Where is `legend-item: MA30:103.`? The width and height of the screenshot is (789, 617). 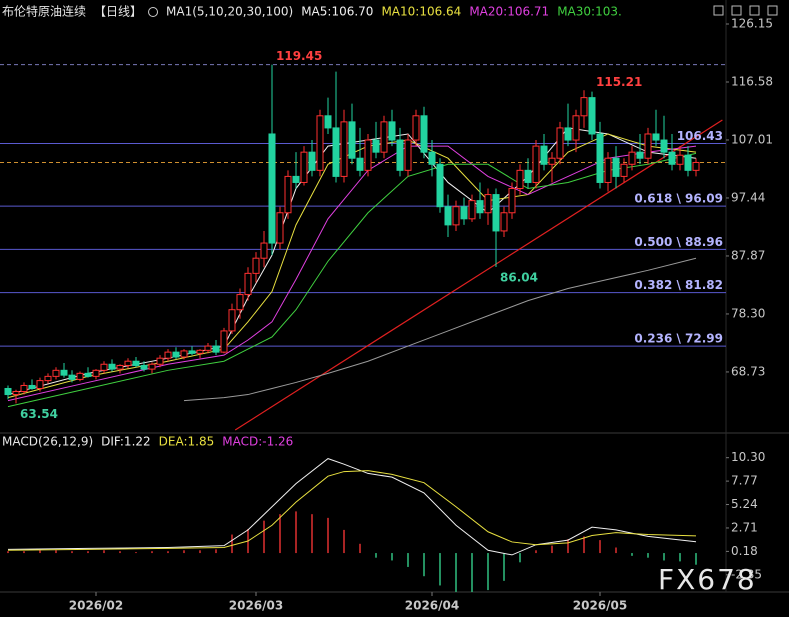
legend-item: MA30:103. is located at coordinates (589, 12).